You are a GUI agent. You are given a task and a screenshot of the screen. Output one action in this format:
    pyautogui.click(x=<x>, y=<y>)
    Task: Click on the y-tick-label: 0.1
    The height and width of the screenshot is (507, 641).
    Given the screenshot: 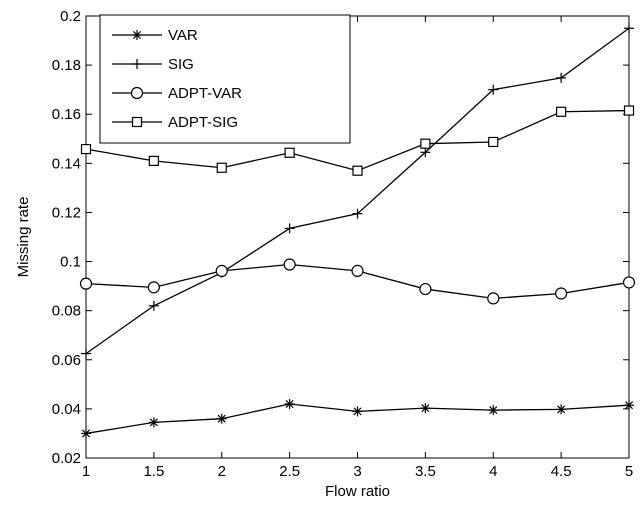 What is the action you would take?
    pyautogui.click(x=70, y=262)
    